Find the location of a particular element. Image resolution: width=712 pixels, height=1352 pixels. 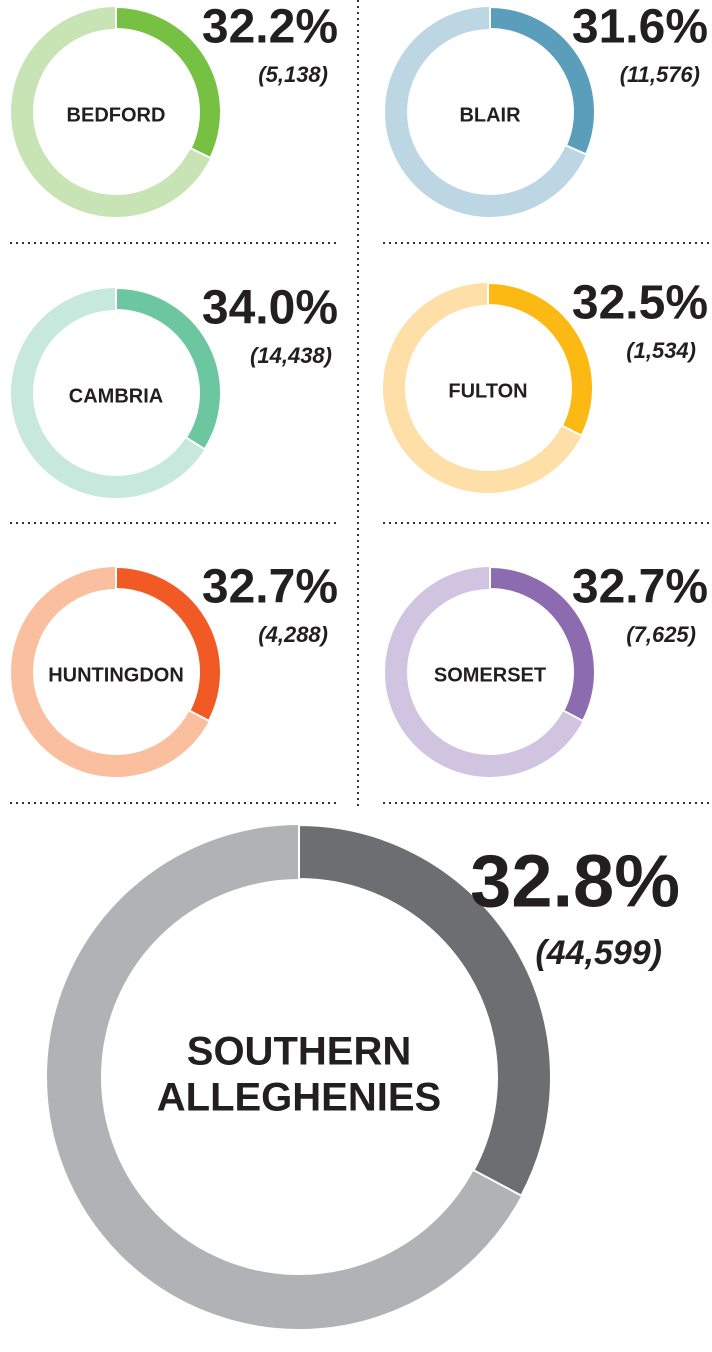

count-label: (5,138) is located at coordinates (293, 74).